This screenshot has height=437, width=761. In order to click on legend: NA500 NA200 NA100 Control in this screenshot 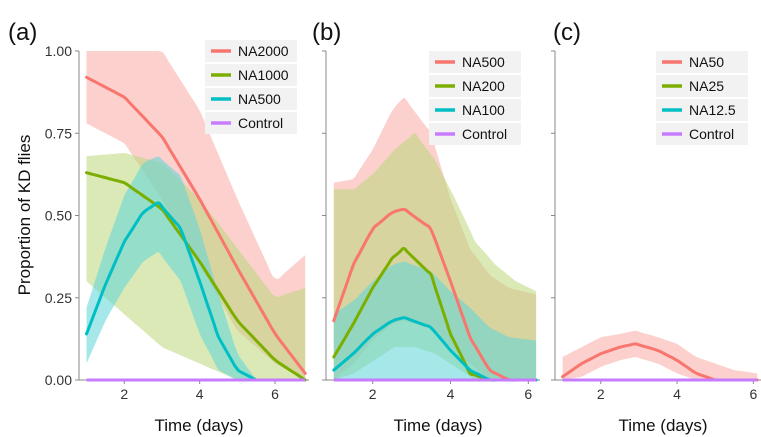, I will do `click(475, 98)`.